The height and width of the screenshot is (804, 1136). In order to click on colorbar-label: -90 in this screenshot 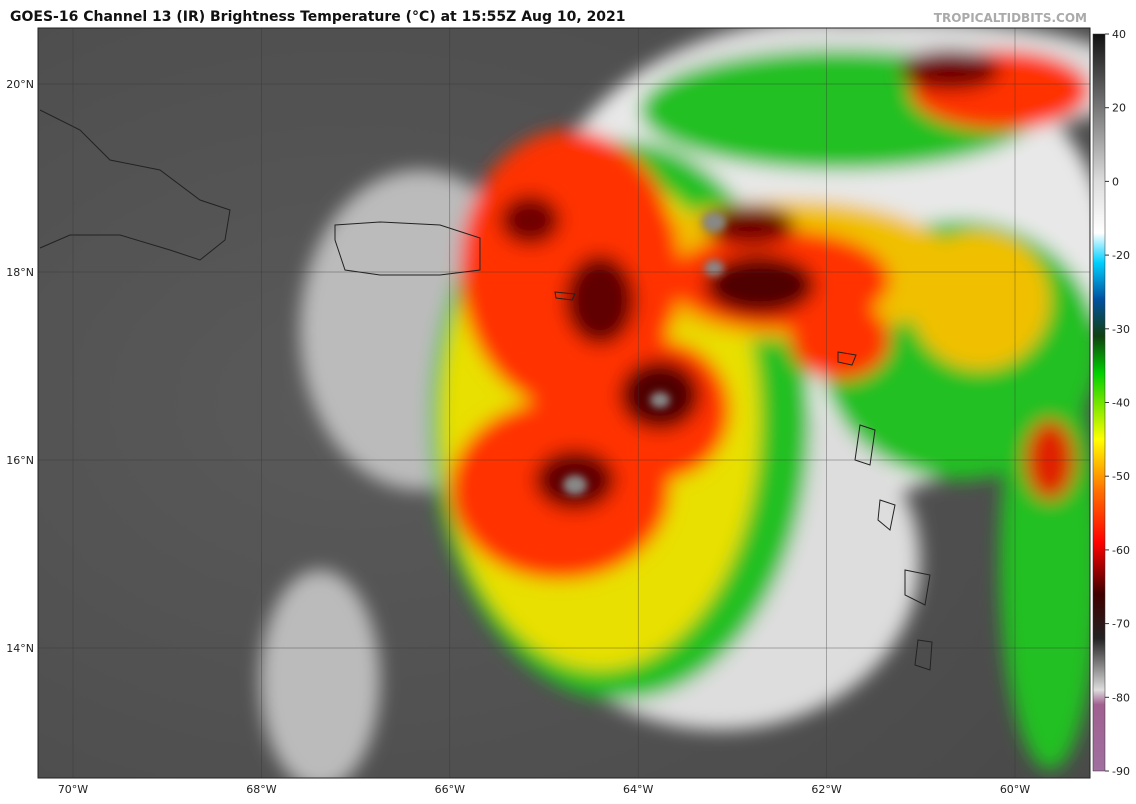, I will do `click(1121, 771)`.